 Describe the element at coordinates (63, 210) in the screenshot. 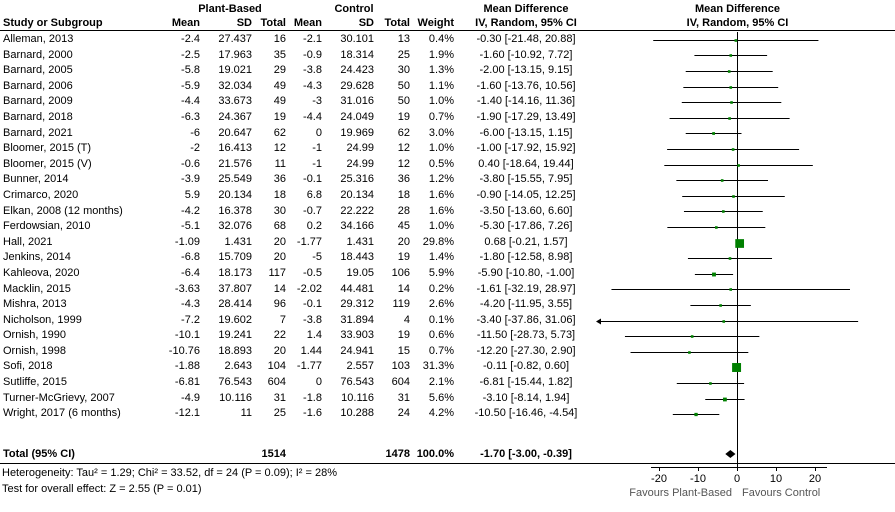

I see `study-name: Elkan, 2008 (12 months)` at that location.